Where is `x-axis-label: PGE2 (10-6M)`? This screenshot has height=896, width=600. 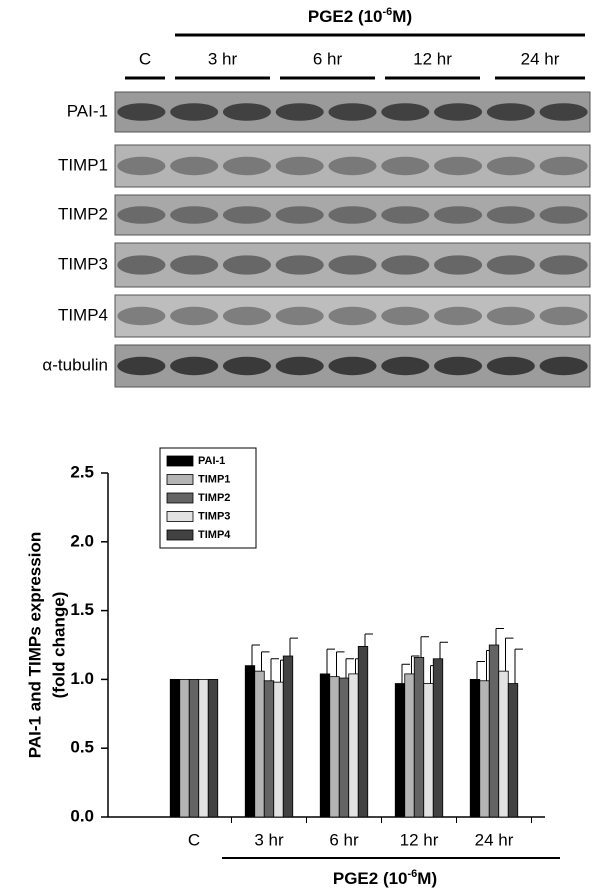
x-axis-label: PGE2 (10-6M) is located at coordinates (385, 878).